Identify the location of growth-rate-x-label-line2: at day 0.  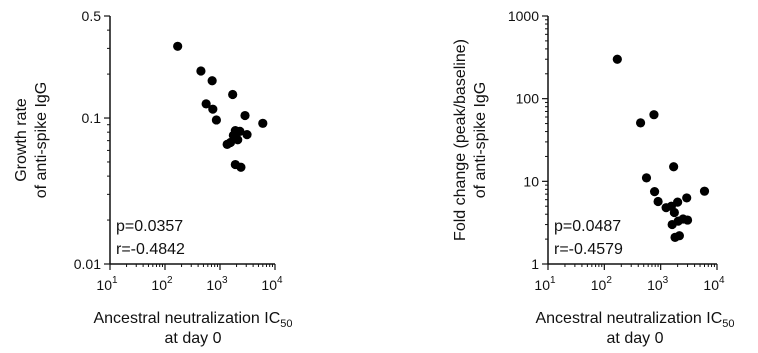
(193, 338).